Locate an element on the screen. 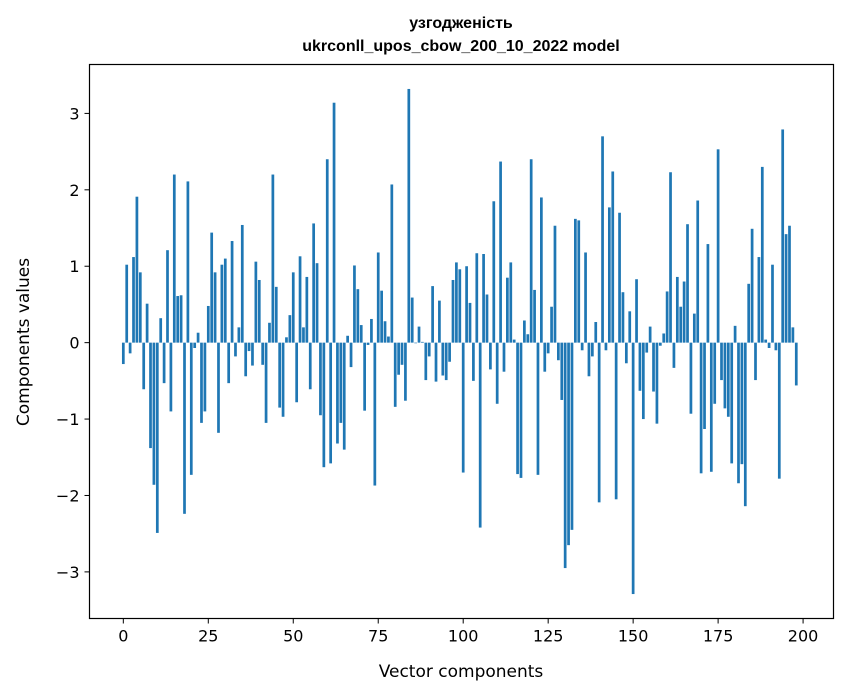 The image size is (847, 696). x-tick-label: 25 is located at coordinates (208, 636).